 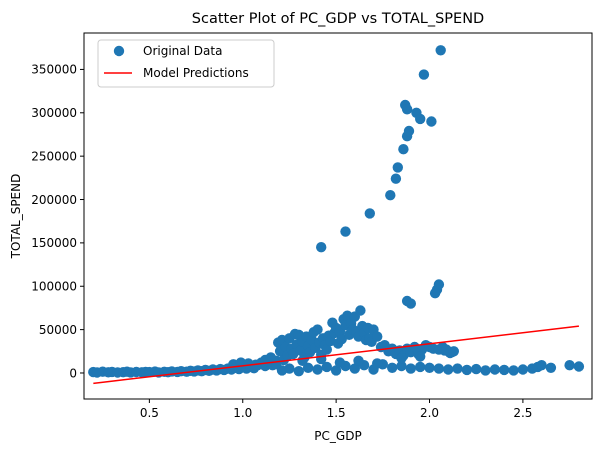 I want to click on x-tick-label: 1.0, so click(x=242, y=413).